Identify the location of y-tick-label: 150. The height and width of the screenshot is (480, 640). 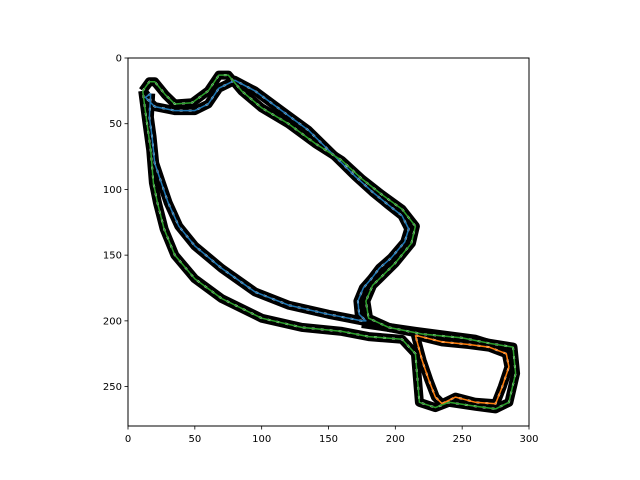
(112, 256).